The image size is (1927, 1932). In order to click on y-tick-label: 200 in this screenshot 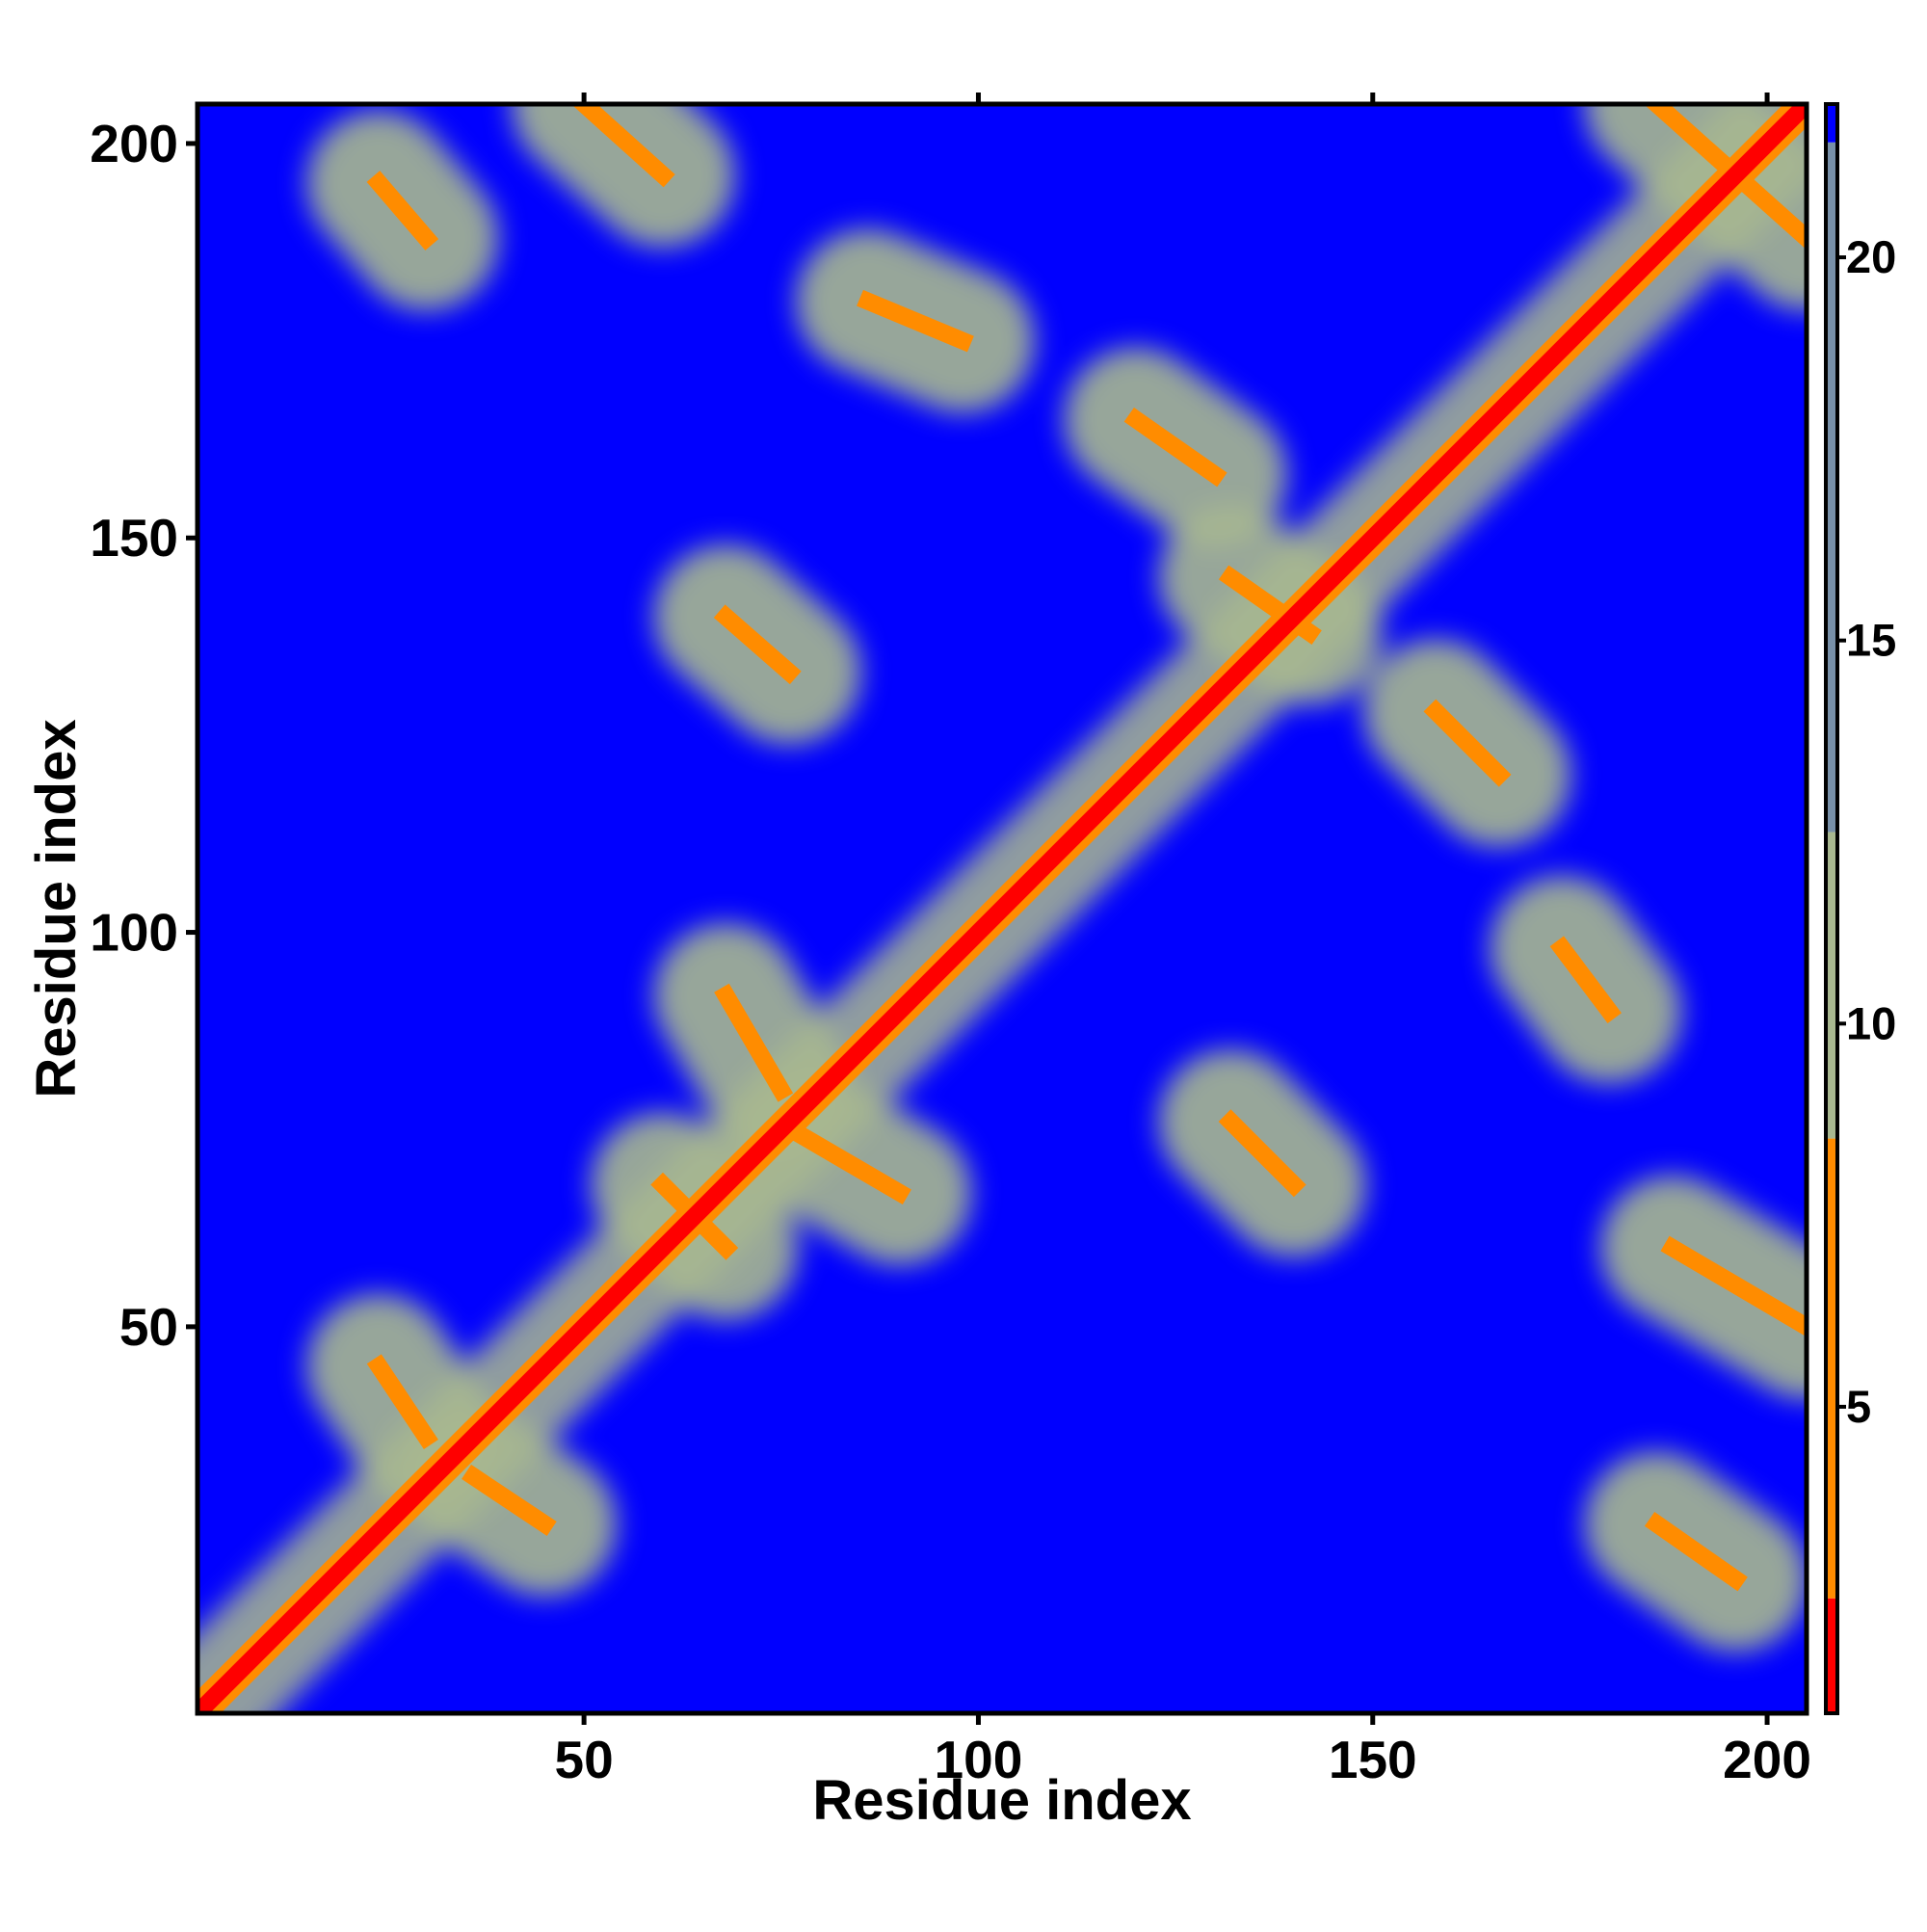, I will do `click(134, 143)`.